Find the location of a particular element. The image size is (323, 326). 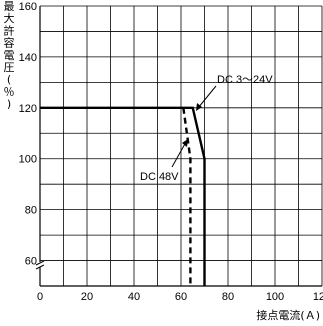

x-tick-label: 0 is located at coordinates (40, 297).